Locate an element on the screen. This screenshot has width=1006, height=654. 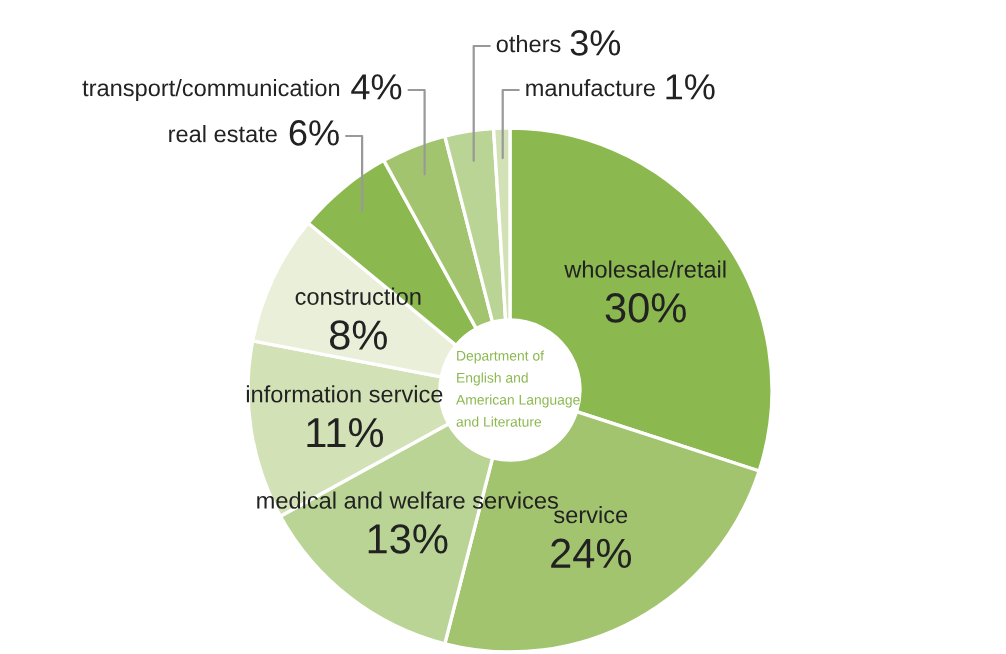
slice-label: wholesale/retail is located at coordinates (645, 269).